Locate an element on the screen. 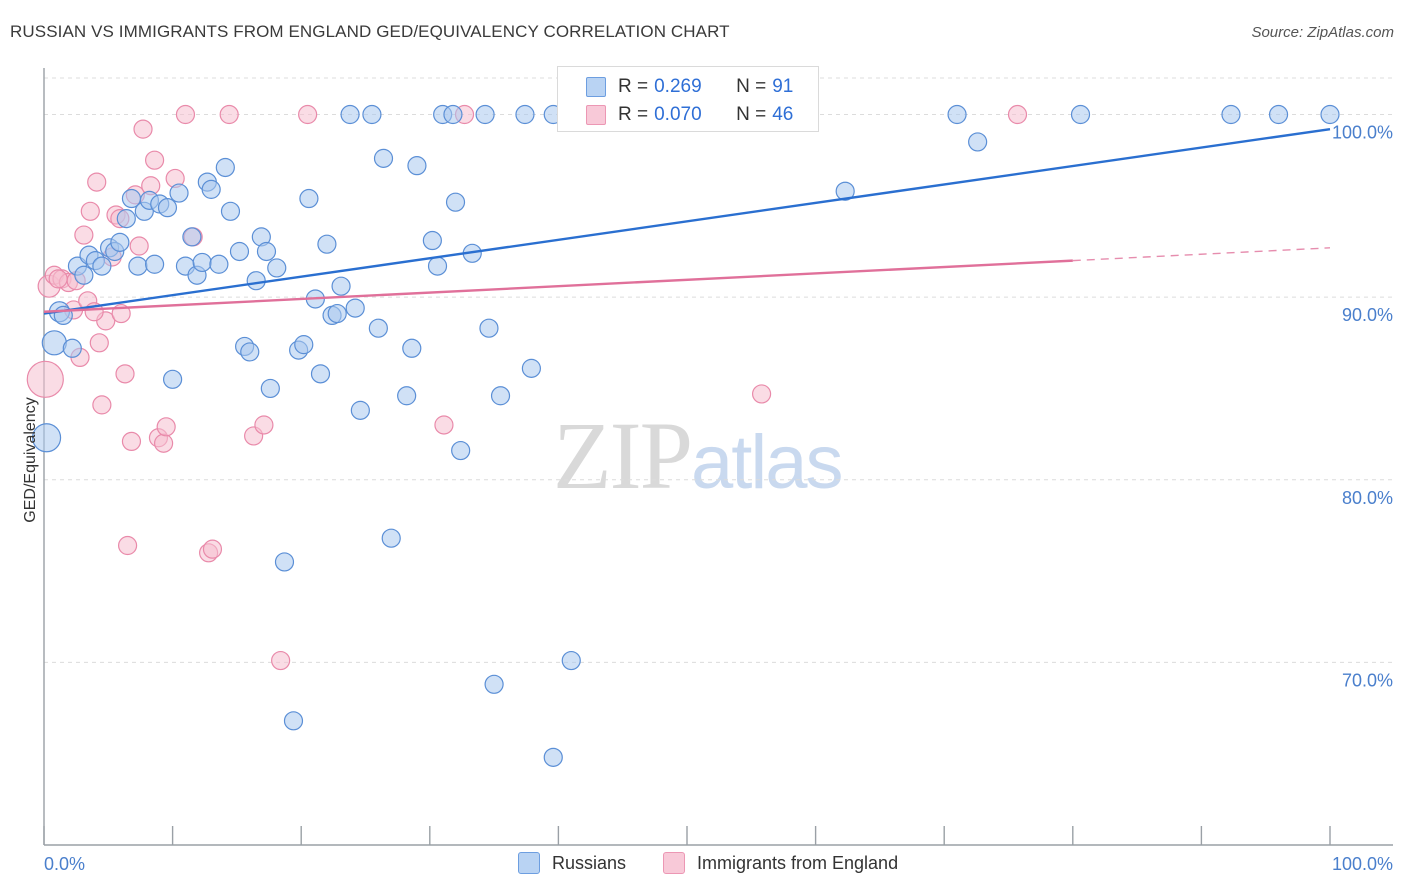 Image resolution: width=1406 pixels, height=892 pixels. legend-n-label: N = is located at coordinates (751, 86).